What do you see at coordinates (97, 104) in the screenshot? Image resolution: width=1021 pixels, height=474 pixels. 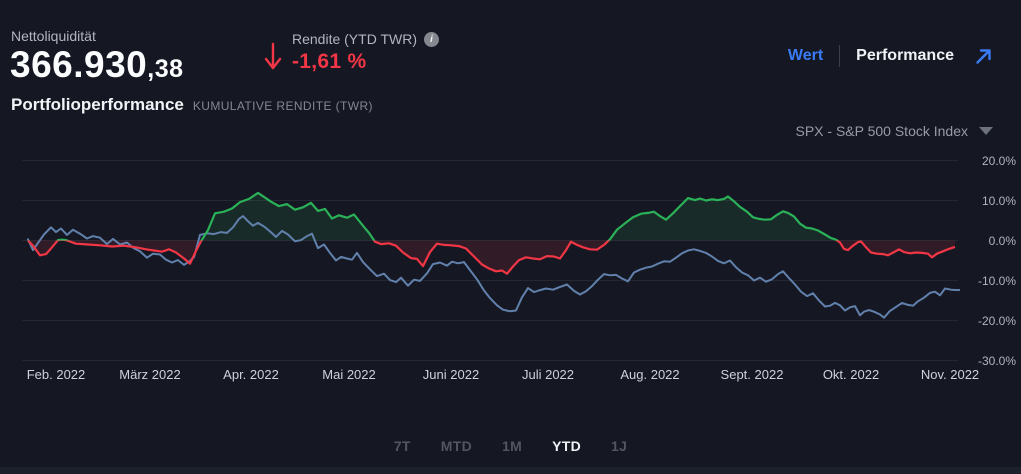 I see `section-title: Portfolioperformance` at bounding box center [97, 104].